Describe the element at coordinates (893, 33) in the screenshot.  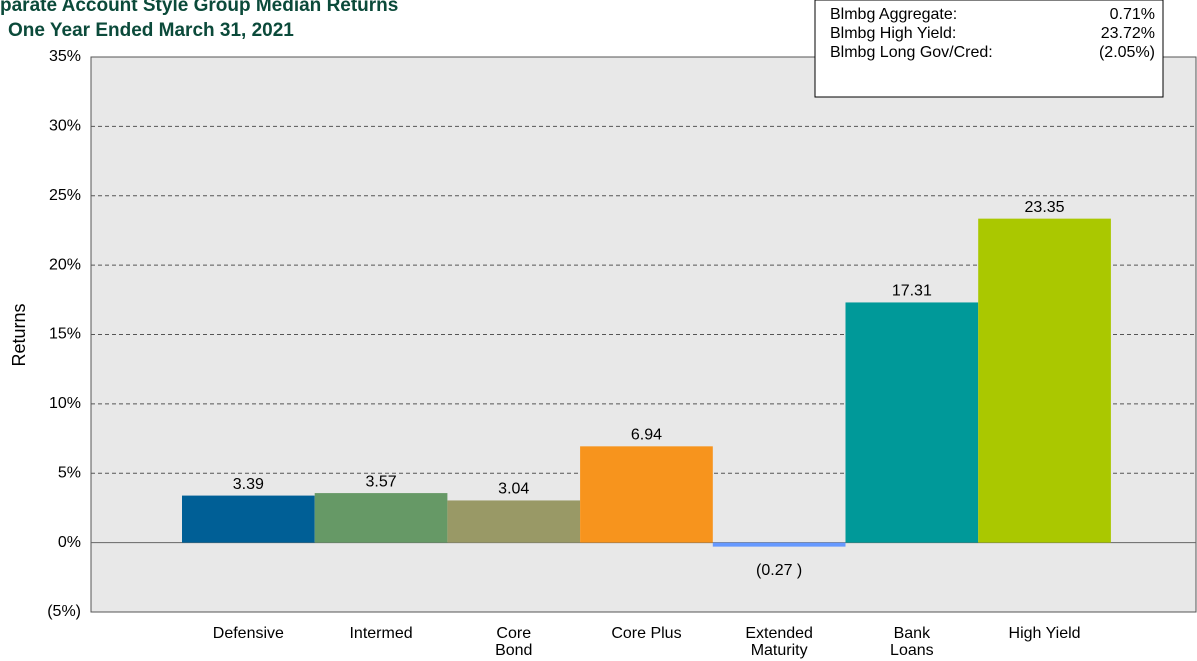
I see `benchmark-name: Blmbg High Yield:` at that location.